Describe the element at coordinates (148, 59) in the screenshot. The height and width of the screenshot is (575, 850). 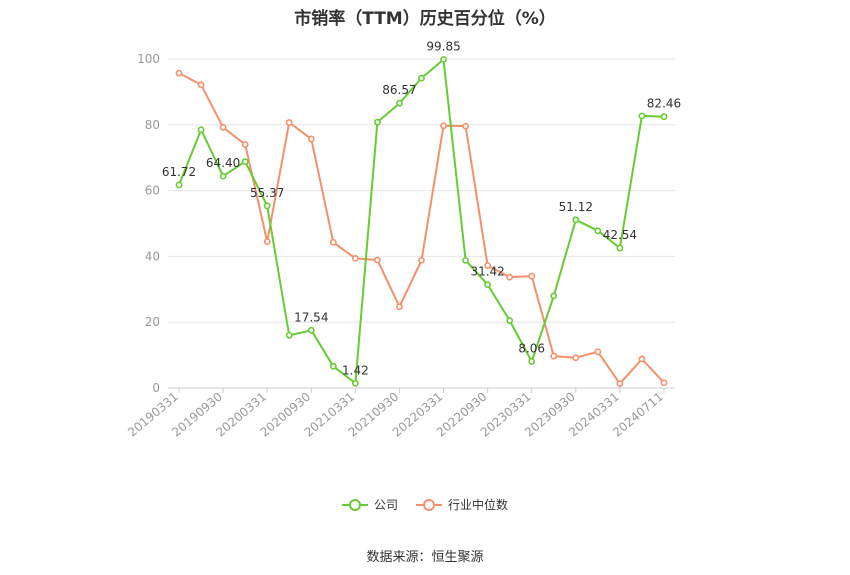
I see `y-tick-label: 100` at that location.